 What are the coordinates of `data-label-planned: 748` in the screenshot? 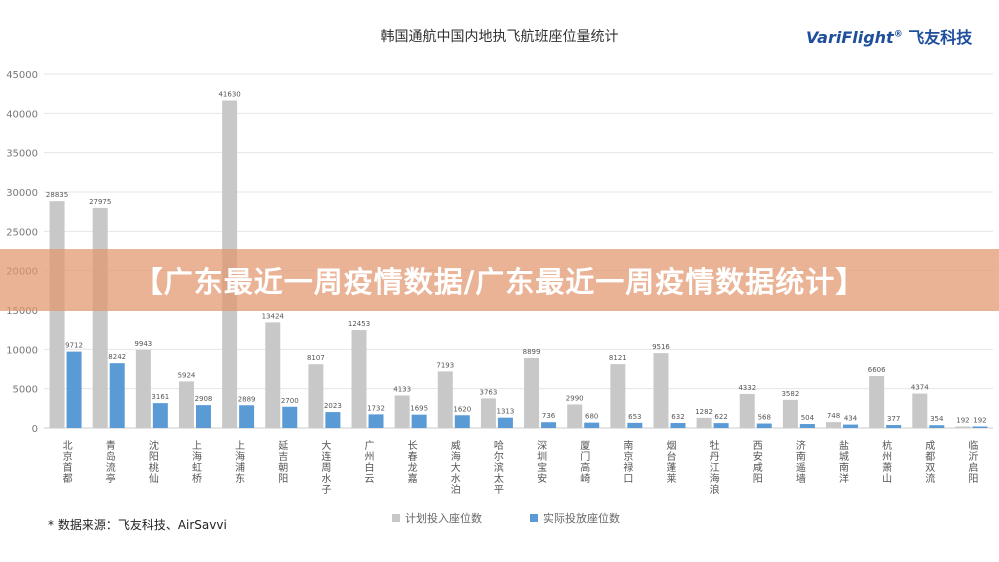 It's located at (833, 416).